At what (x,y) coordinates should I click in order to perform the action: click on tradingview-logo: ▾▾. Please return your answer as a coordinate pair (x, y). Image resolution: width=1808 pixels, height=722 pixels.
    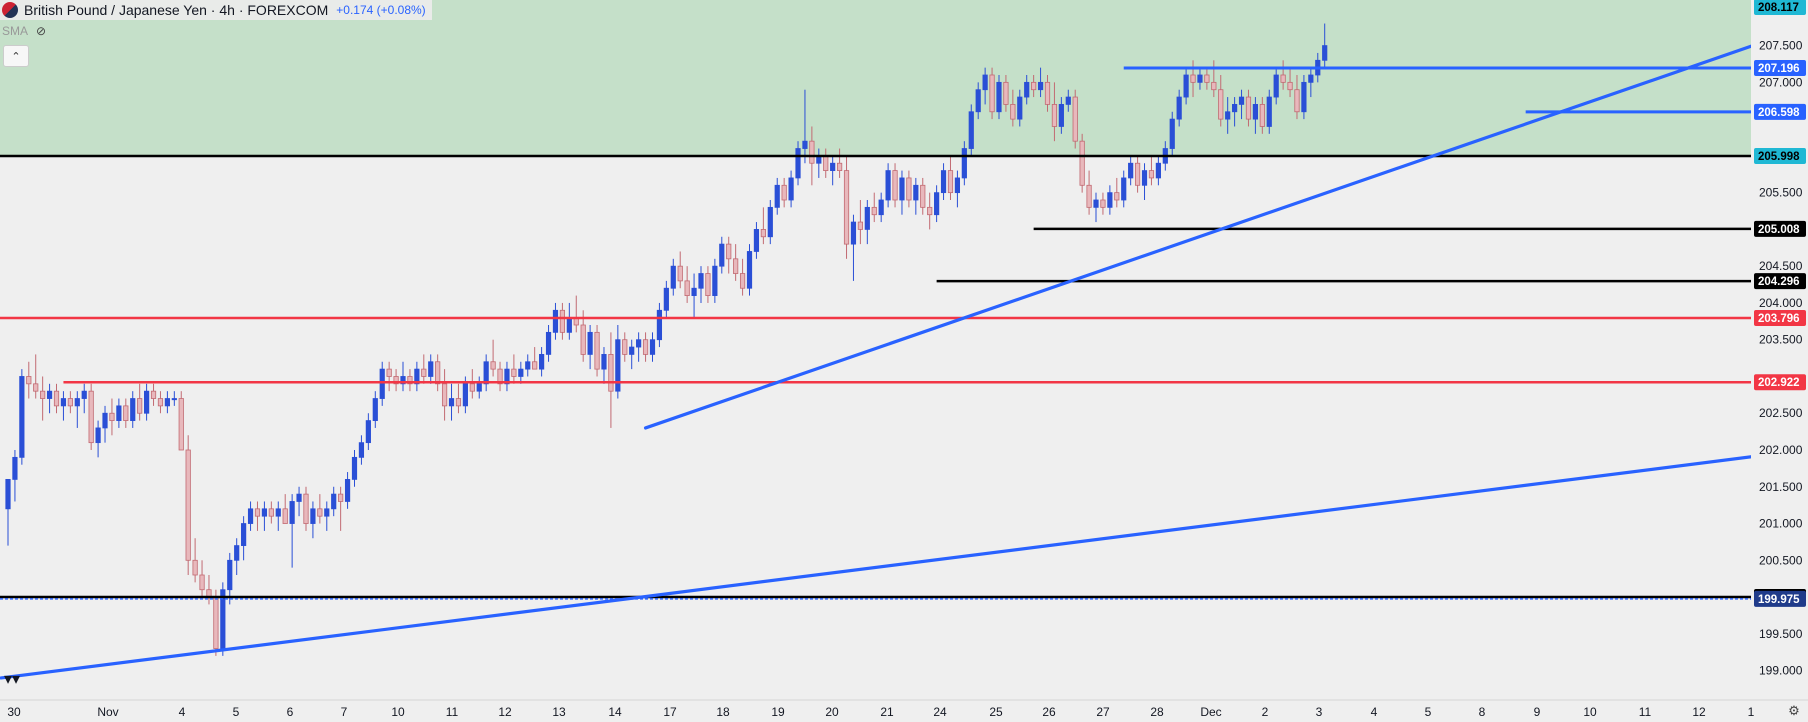
    Looking at the image, I should click on (12, 678).